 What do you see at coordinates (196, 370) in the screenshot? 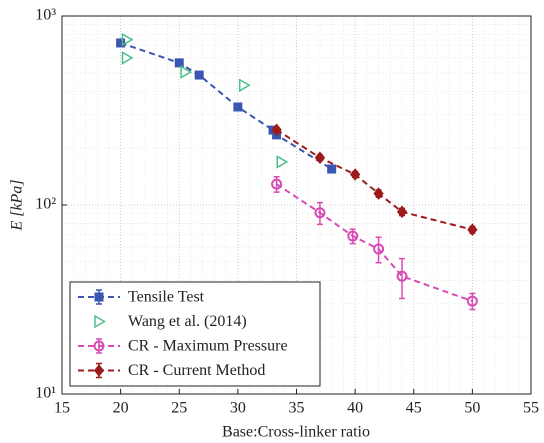
I see `legend-label: CR - Current Method` at bounding box center [196, 370].